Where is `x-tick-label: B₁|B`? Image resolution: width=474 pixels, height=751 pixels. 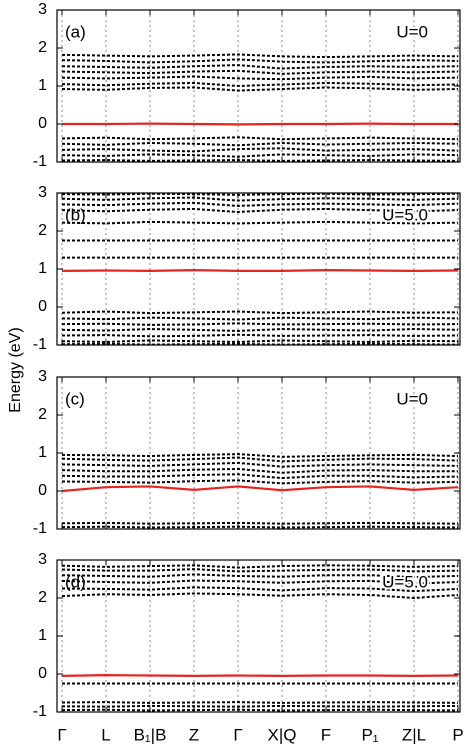 x-tick-label: B₁|B is located at coordinates (150, 734).